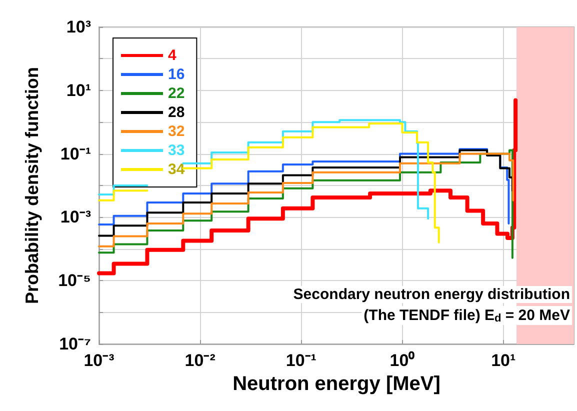  What do you see at coordinates (177, 169) in the screenshot?
I see `legend-label: 34` at bounding box center [177, 169].